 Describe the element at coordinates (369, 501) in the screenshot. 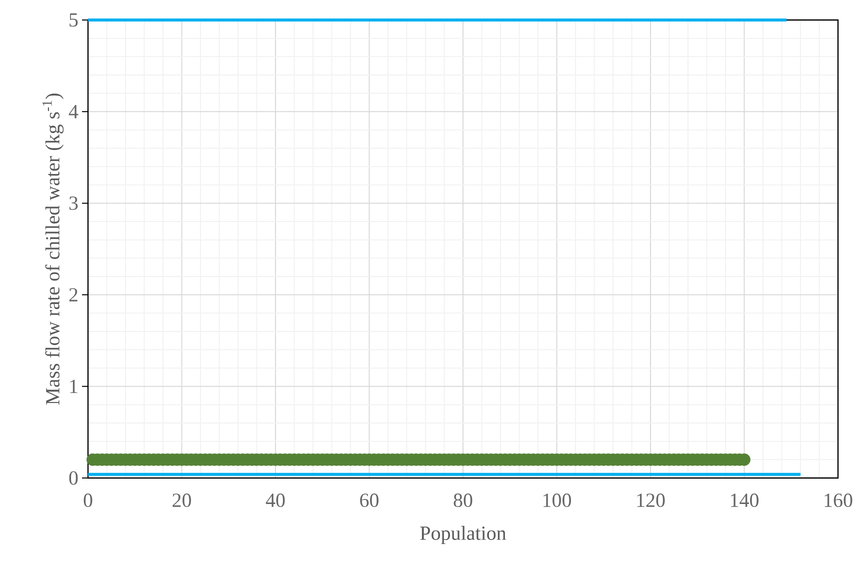

I see `x-tick-label: 60` at that location.